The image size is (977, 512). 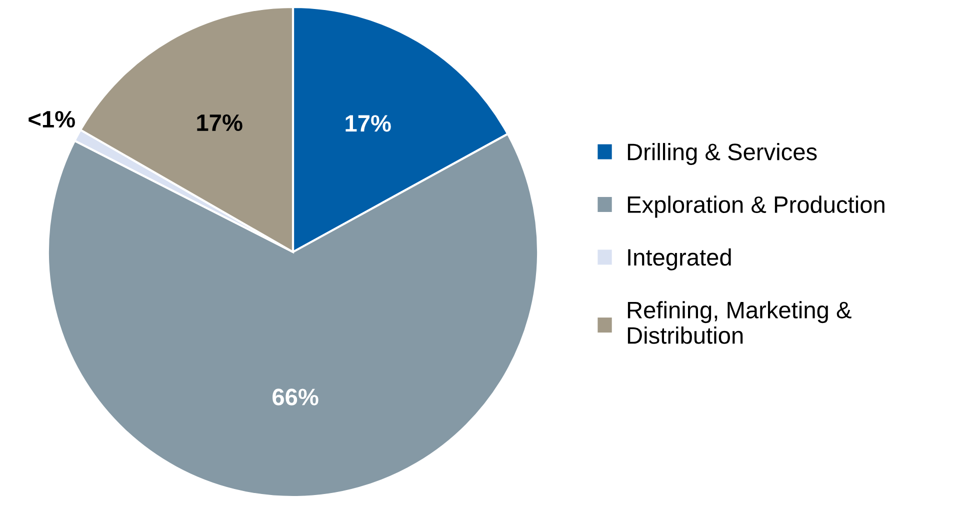 I want to click on legend-label: Integrated, so click(x=679, y=259).